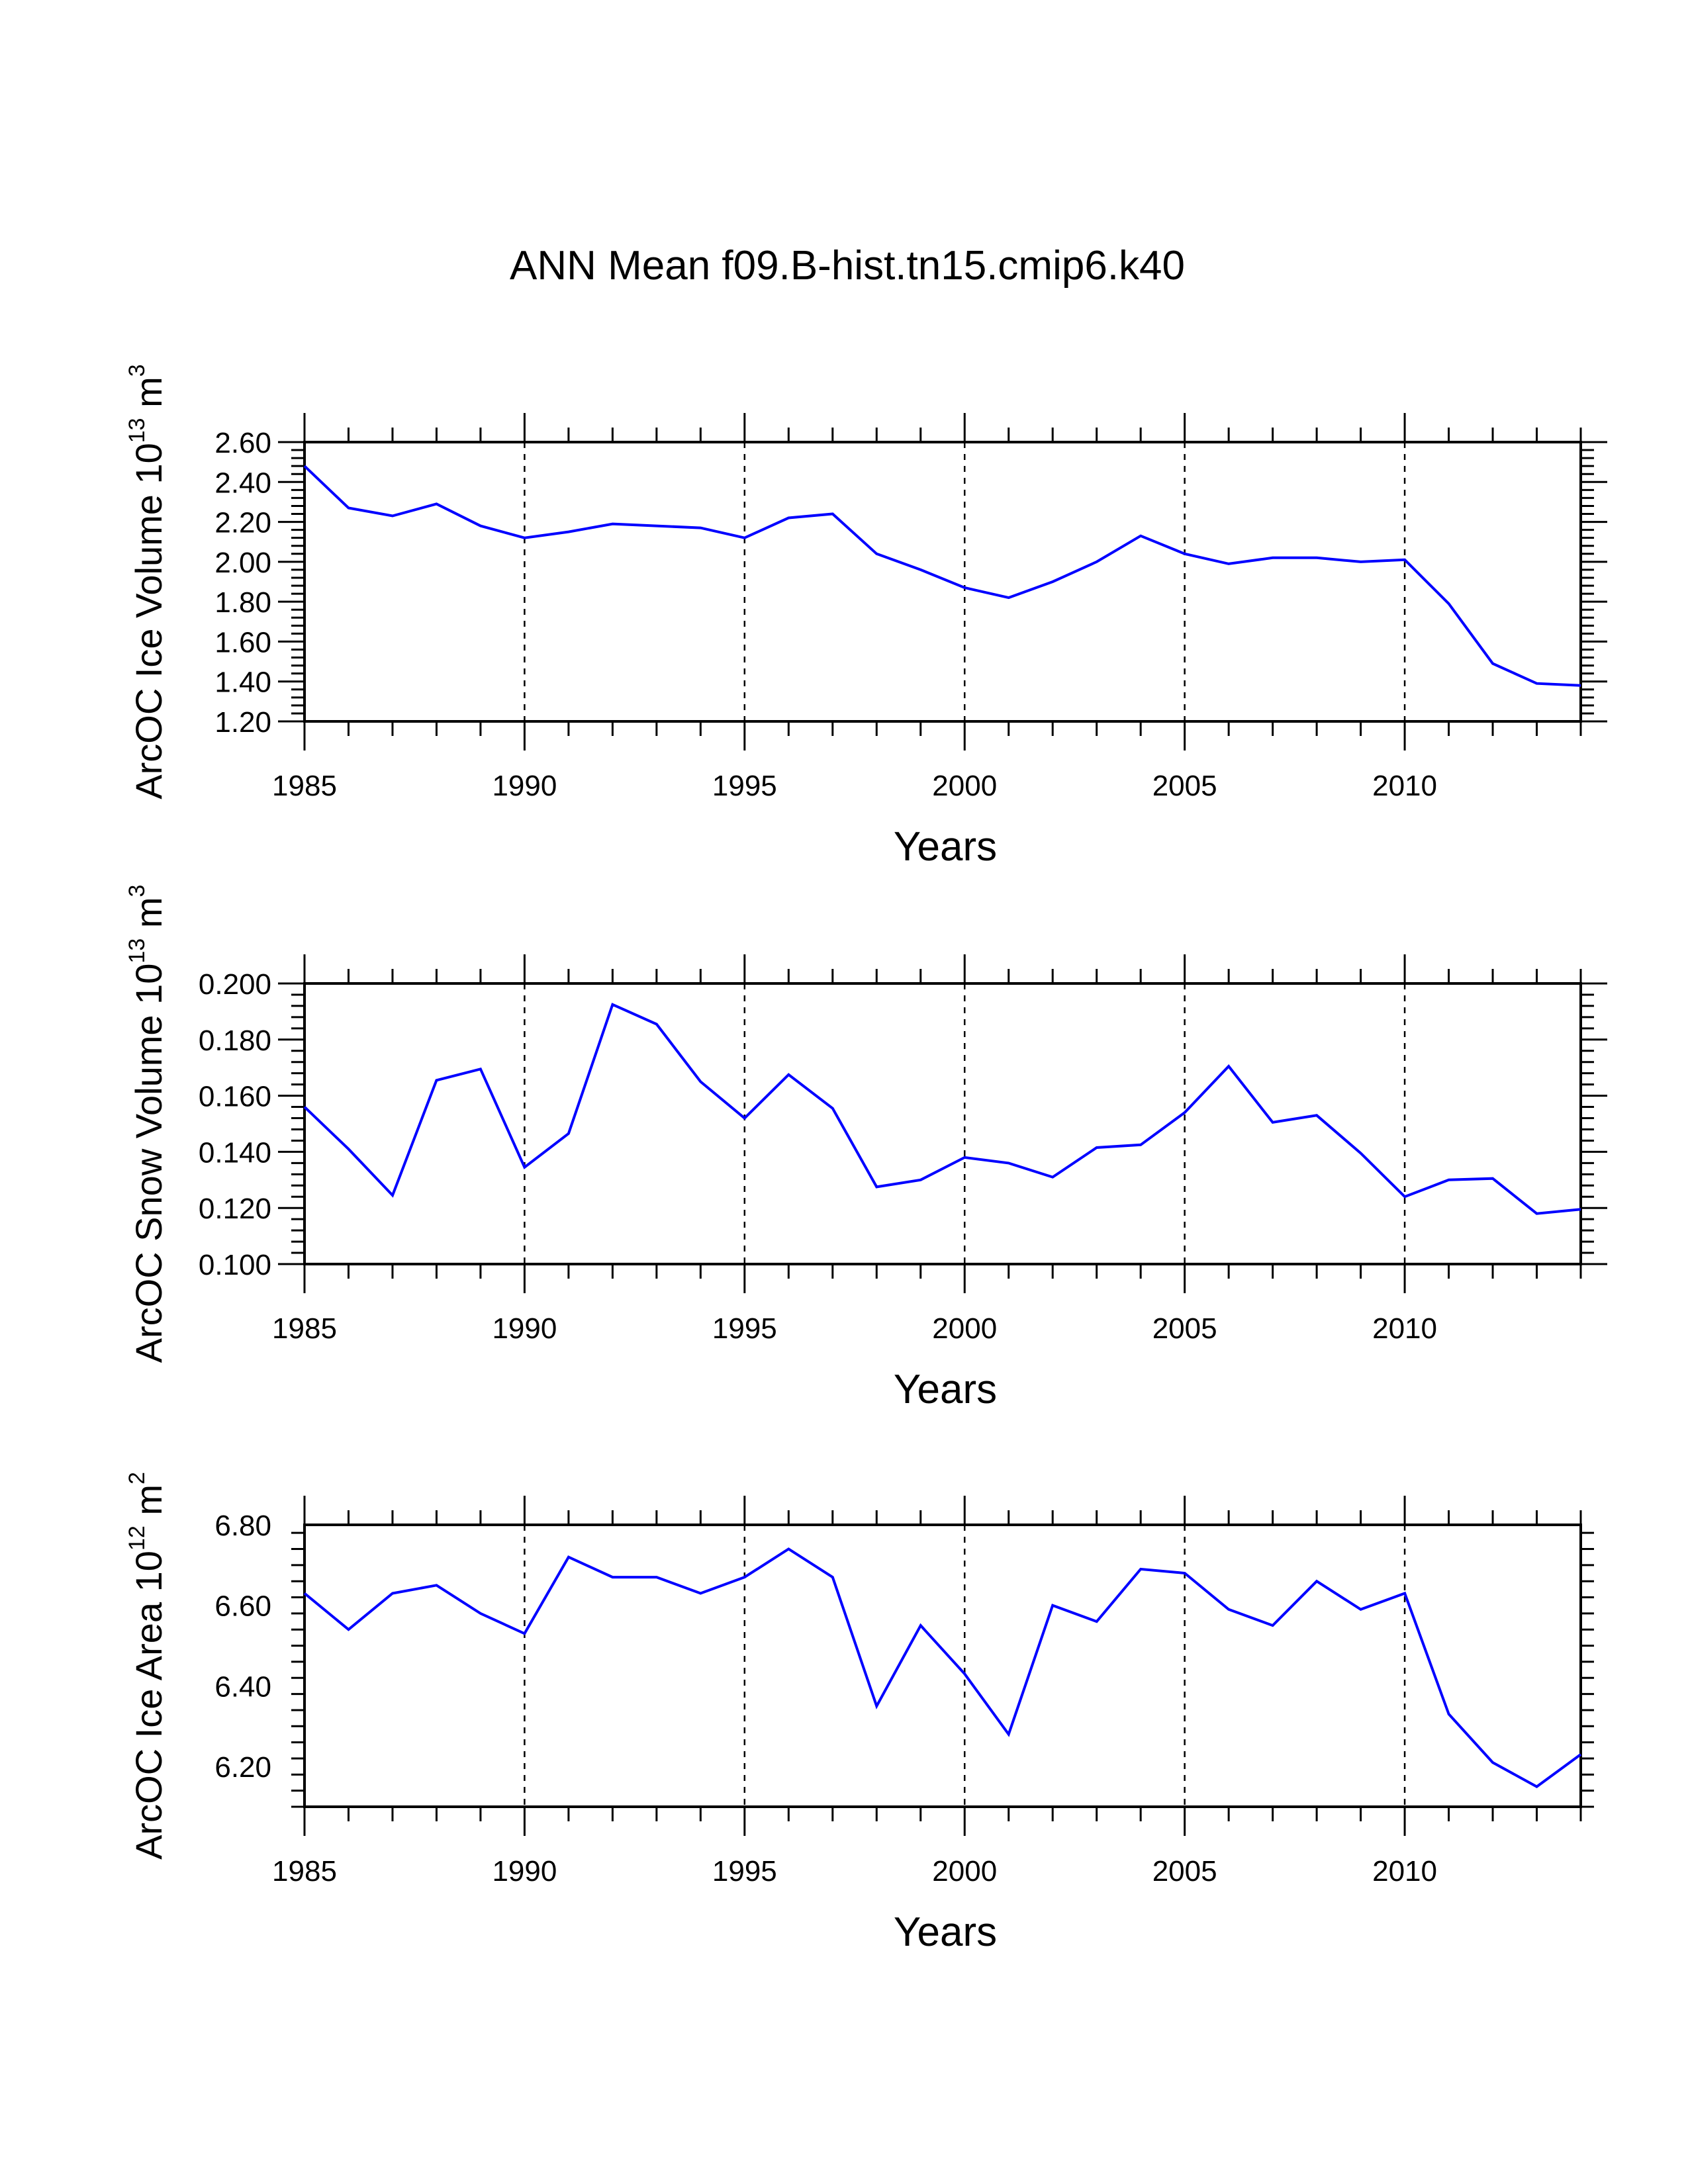  I want to click on y-tick-label: 2.60, so click(242, 443).